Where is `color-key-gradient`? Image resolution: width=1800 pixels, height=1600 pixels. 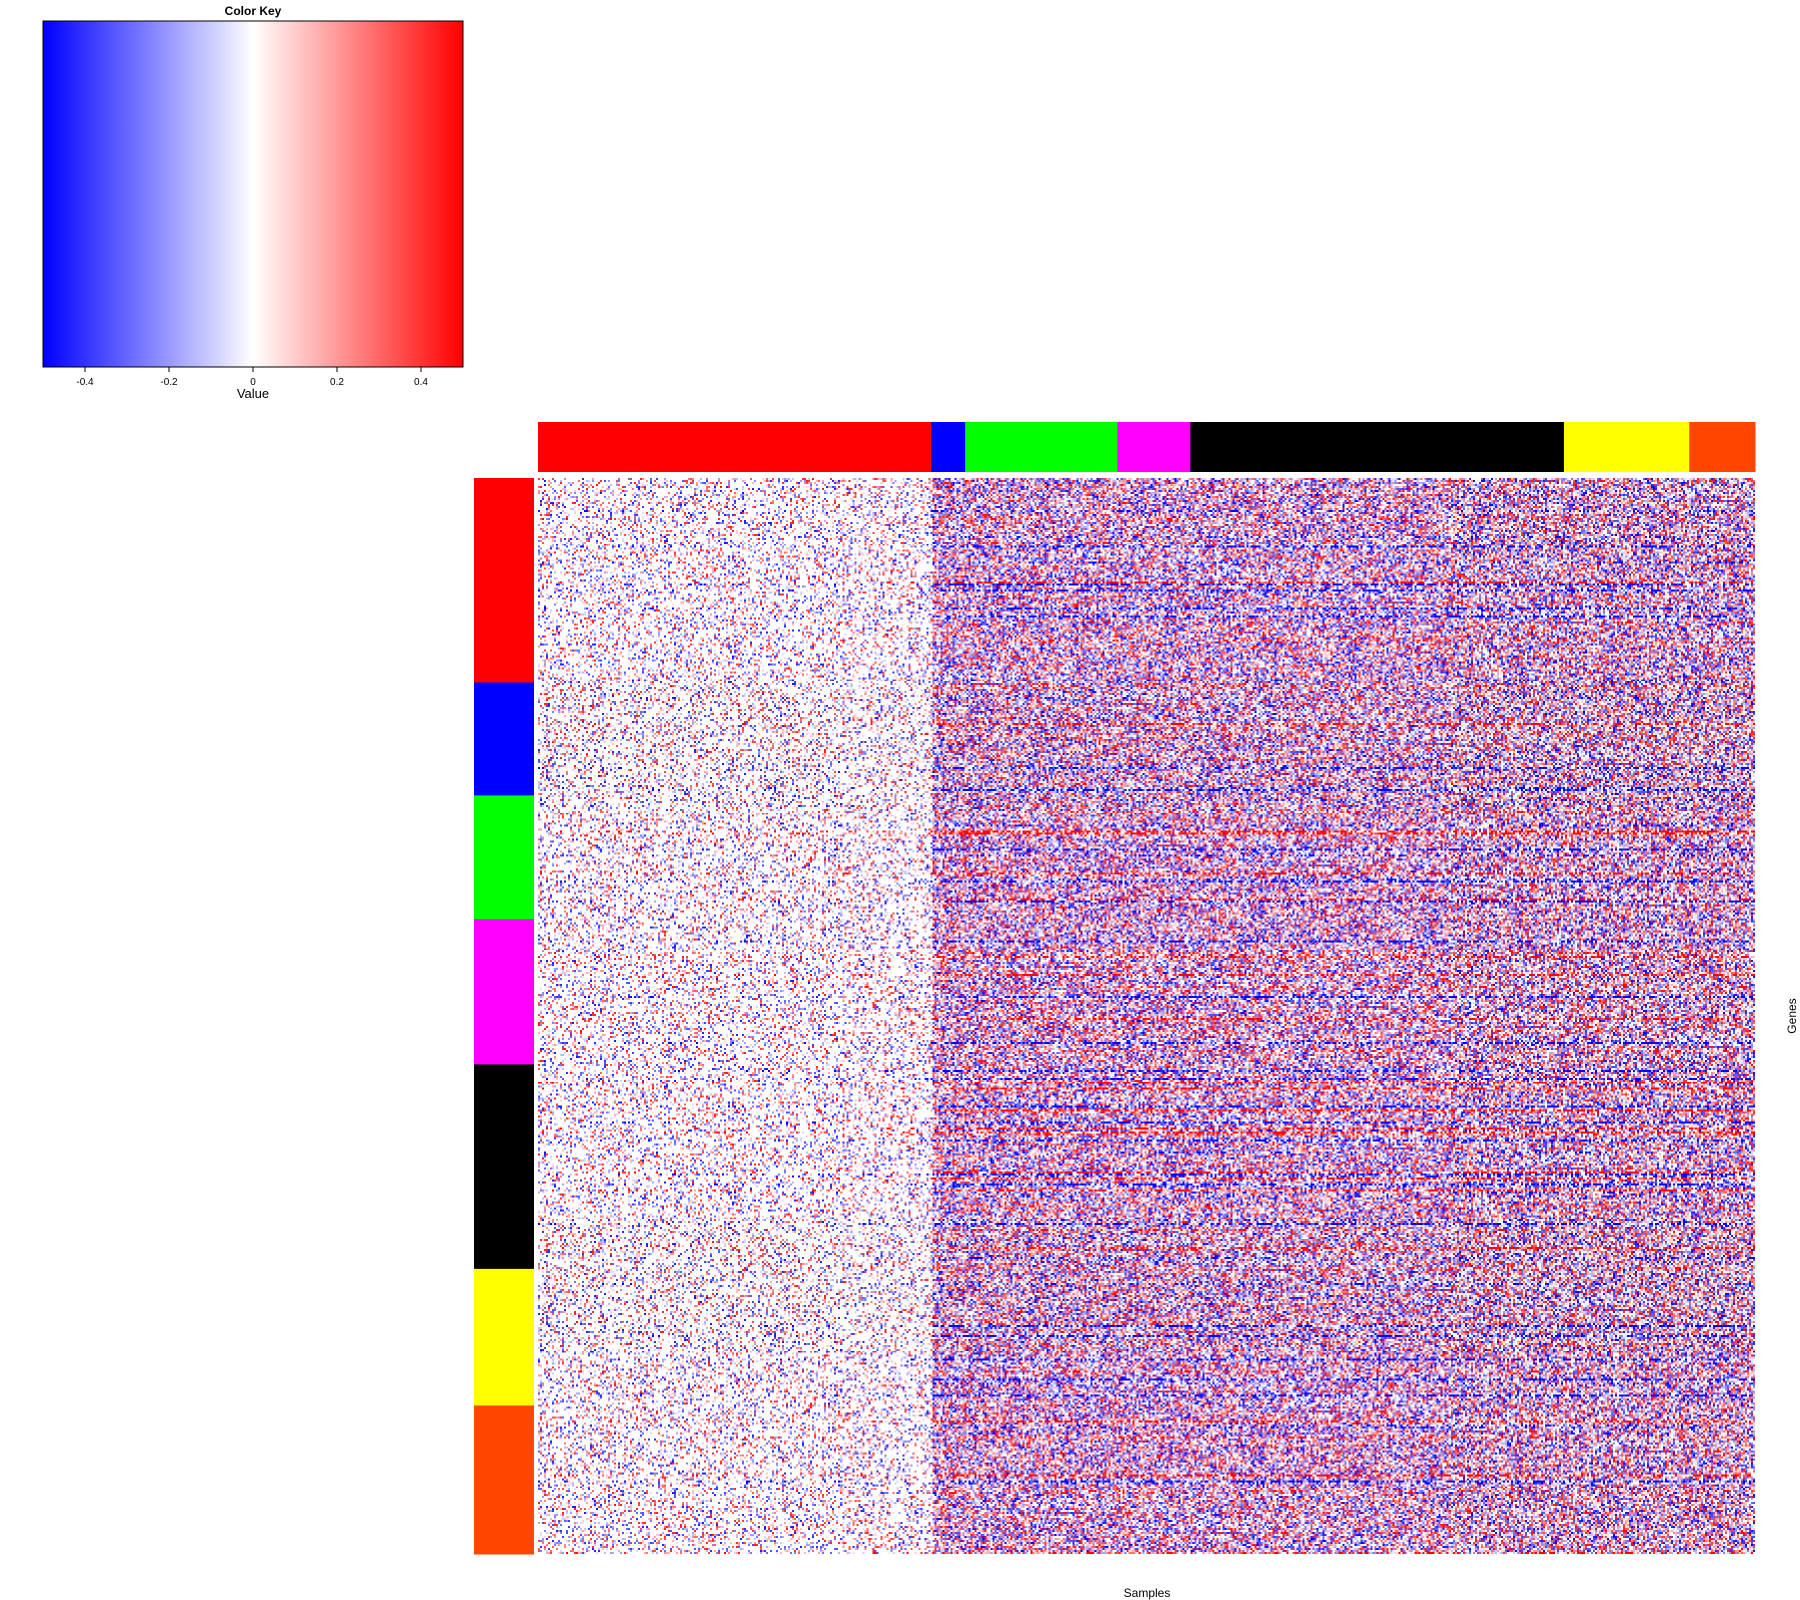
color-key-gradient is located at coordinates (253, 194).